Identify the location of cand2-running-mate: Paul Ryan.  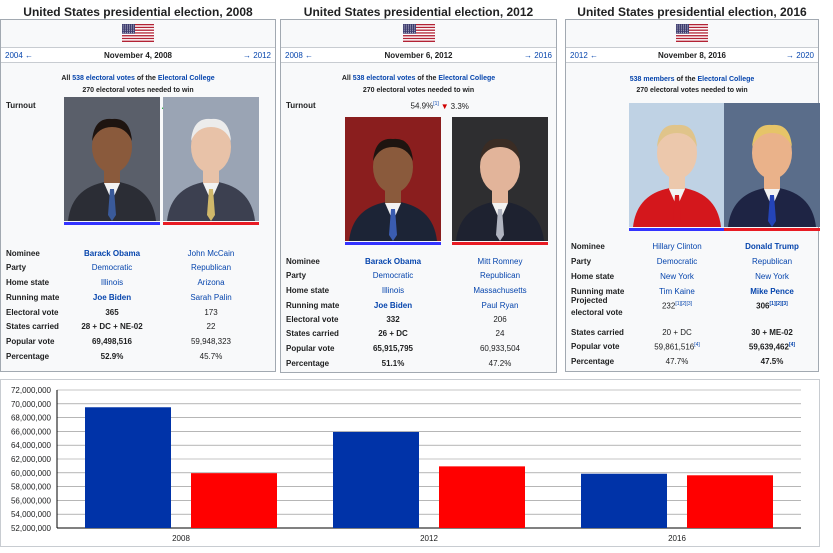
(500, 305).